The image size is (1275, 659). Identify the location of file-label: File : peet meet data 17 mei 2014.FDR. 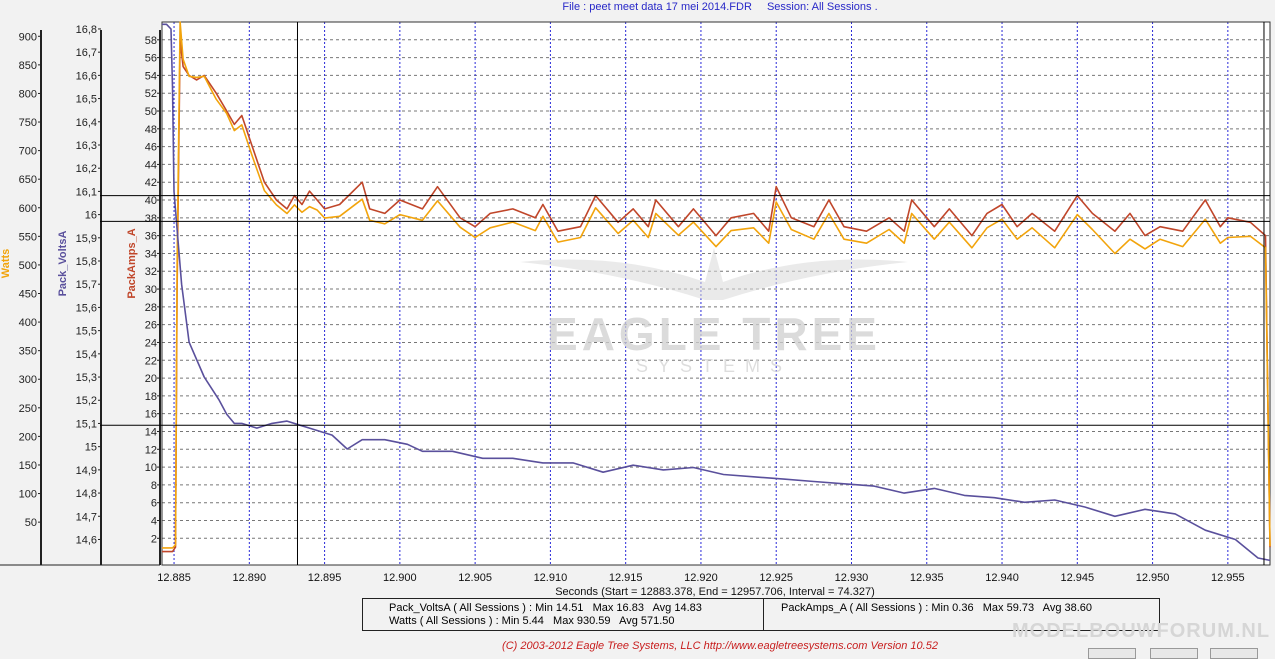
(657, 7).